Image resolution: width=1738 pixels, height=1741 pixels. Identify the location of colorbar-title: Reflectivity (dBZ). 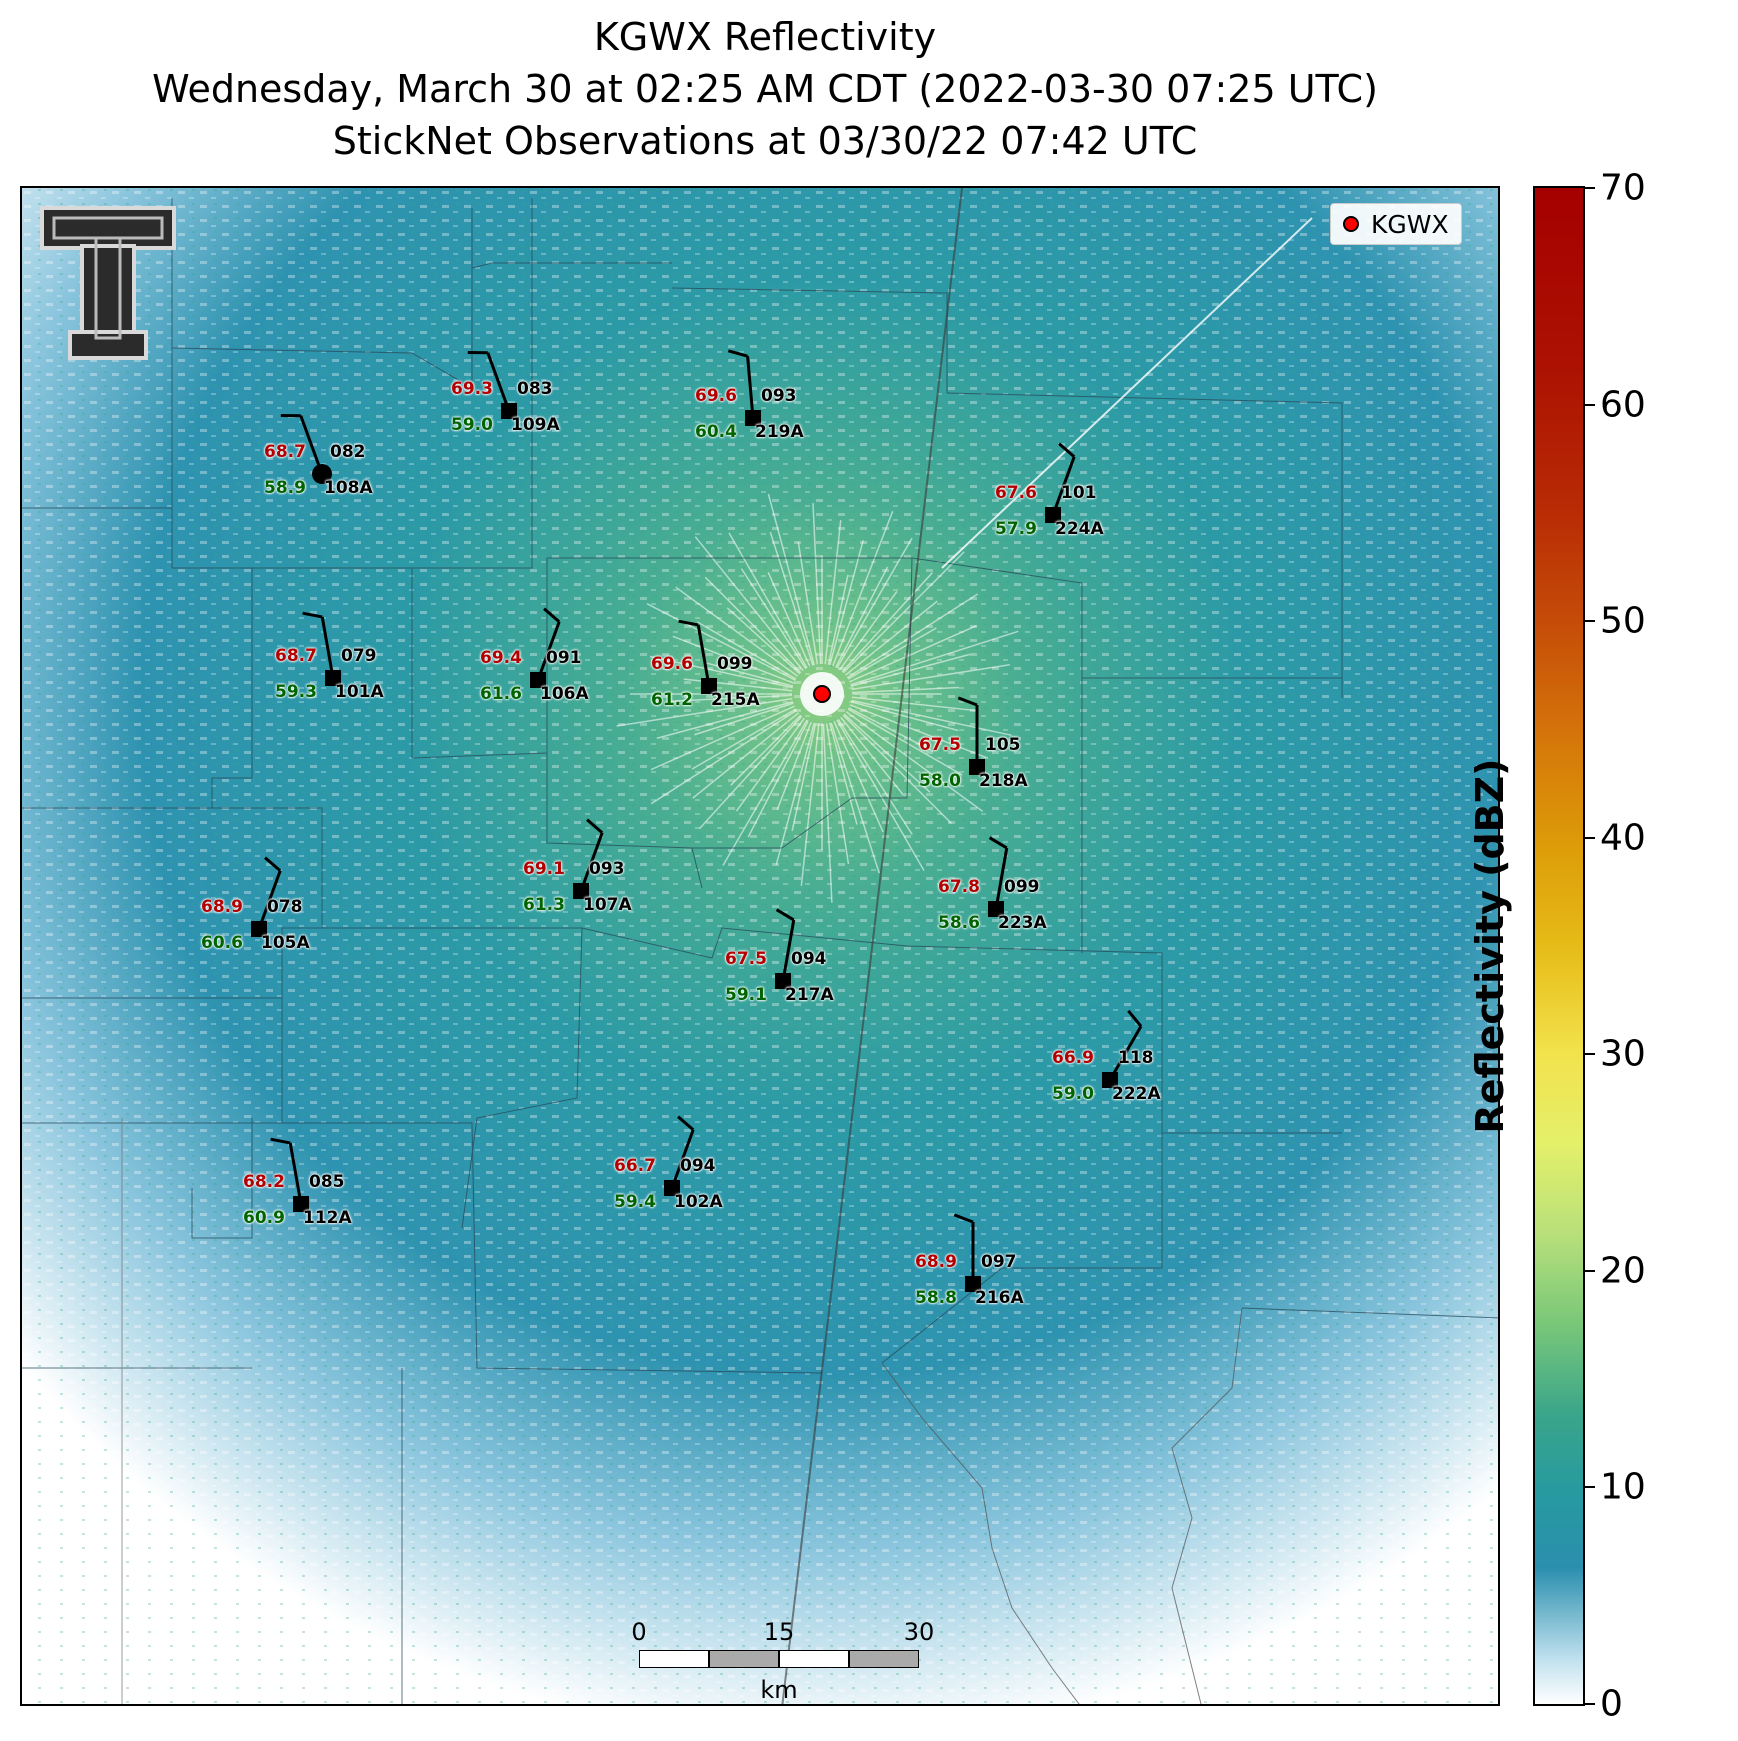
(1490, 946).